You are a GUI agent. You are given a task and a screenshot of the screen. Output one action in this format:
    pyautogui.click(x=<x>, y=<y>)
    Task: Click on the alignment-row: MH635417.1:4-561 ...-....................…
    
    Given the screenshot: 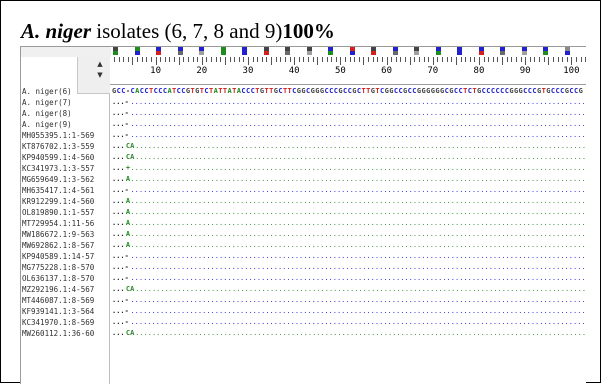 What is the action you would take?
    pyautogui.click(x=303, y=190)
    